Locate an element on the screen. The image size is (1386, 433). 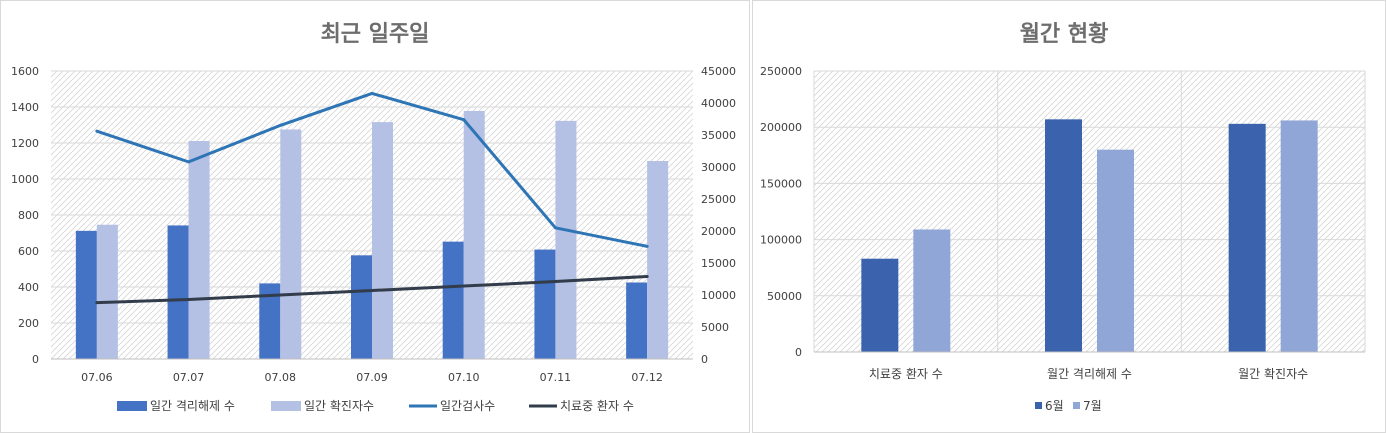
monthly-chart-title: 월간 현황 is located at coordinates (1064, 34).